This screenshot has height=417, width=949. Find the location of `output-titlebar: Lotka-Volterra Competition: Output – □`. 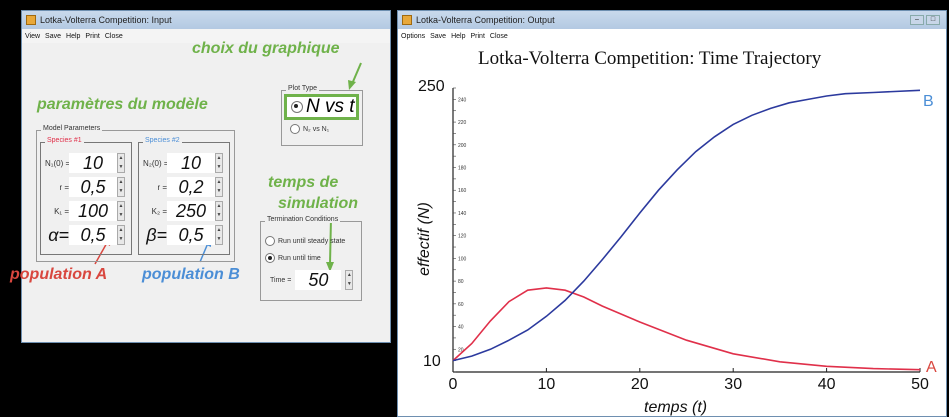

output-titlebar: Lotka-Volterra Competition: Output – □ is located at coordinates (672, 20).